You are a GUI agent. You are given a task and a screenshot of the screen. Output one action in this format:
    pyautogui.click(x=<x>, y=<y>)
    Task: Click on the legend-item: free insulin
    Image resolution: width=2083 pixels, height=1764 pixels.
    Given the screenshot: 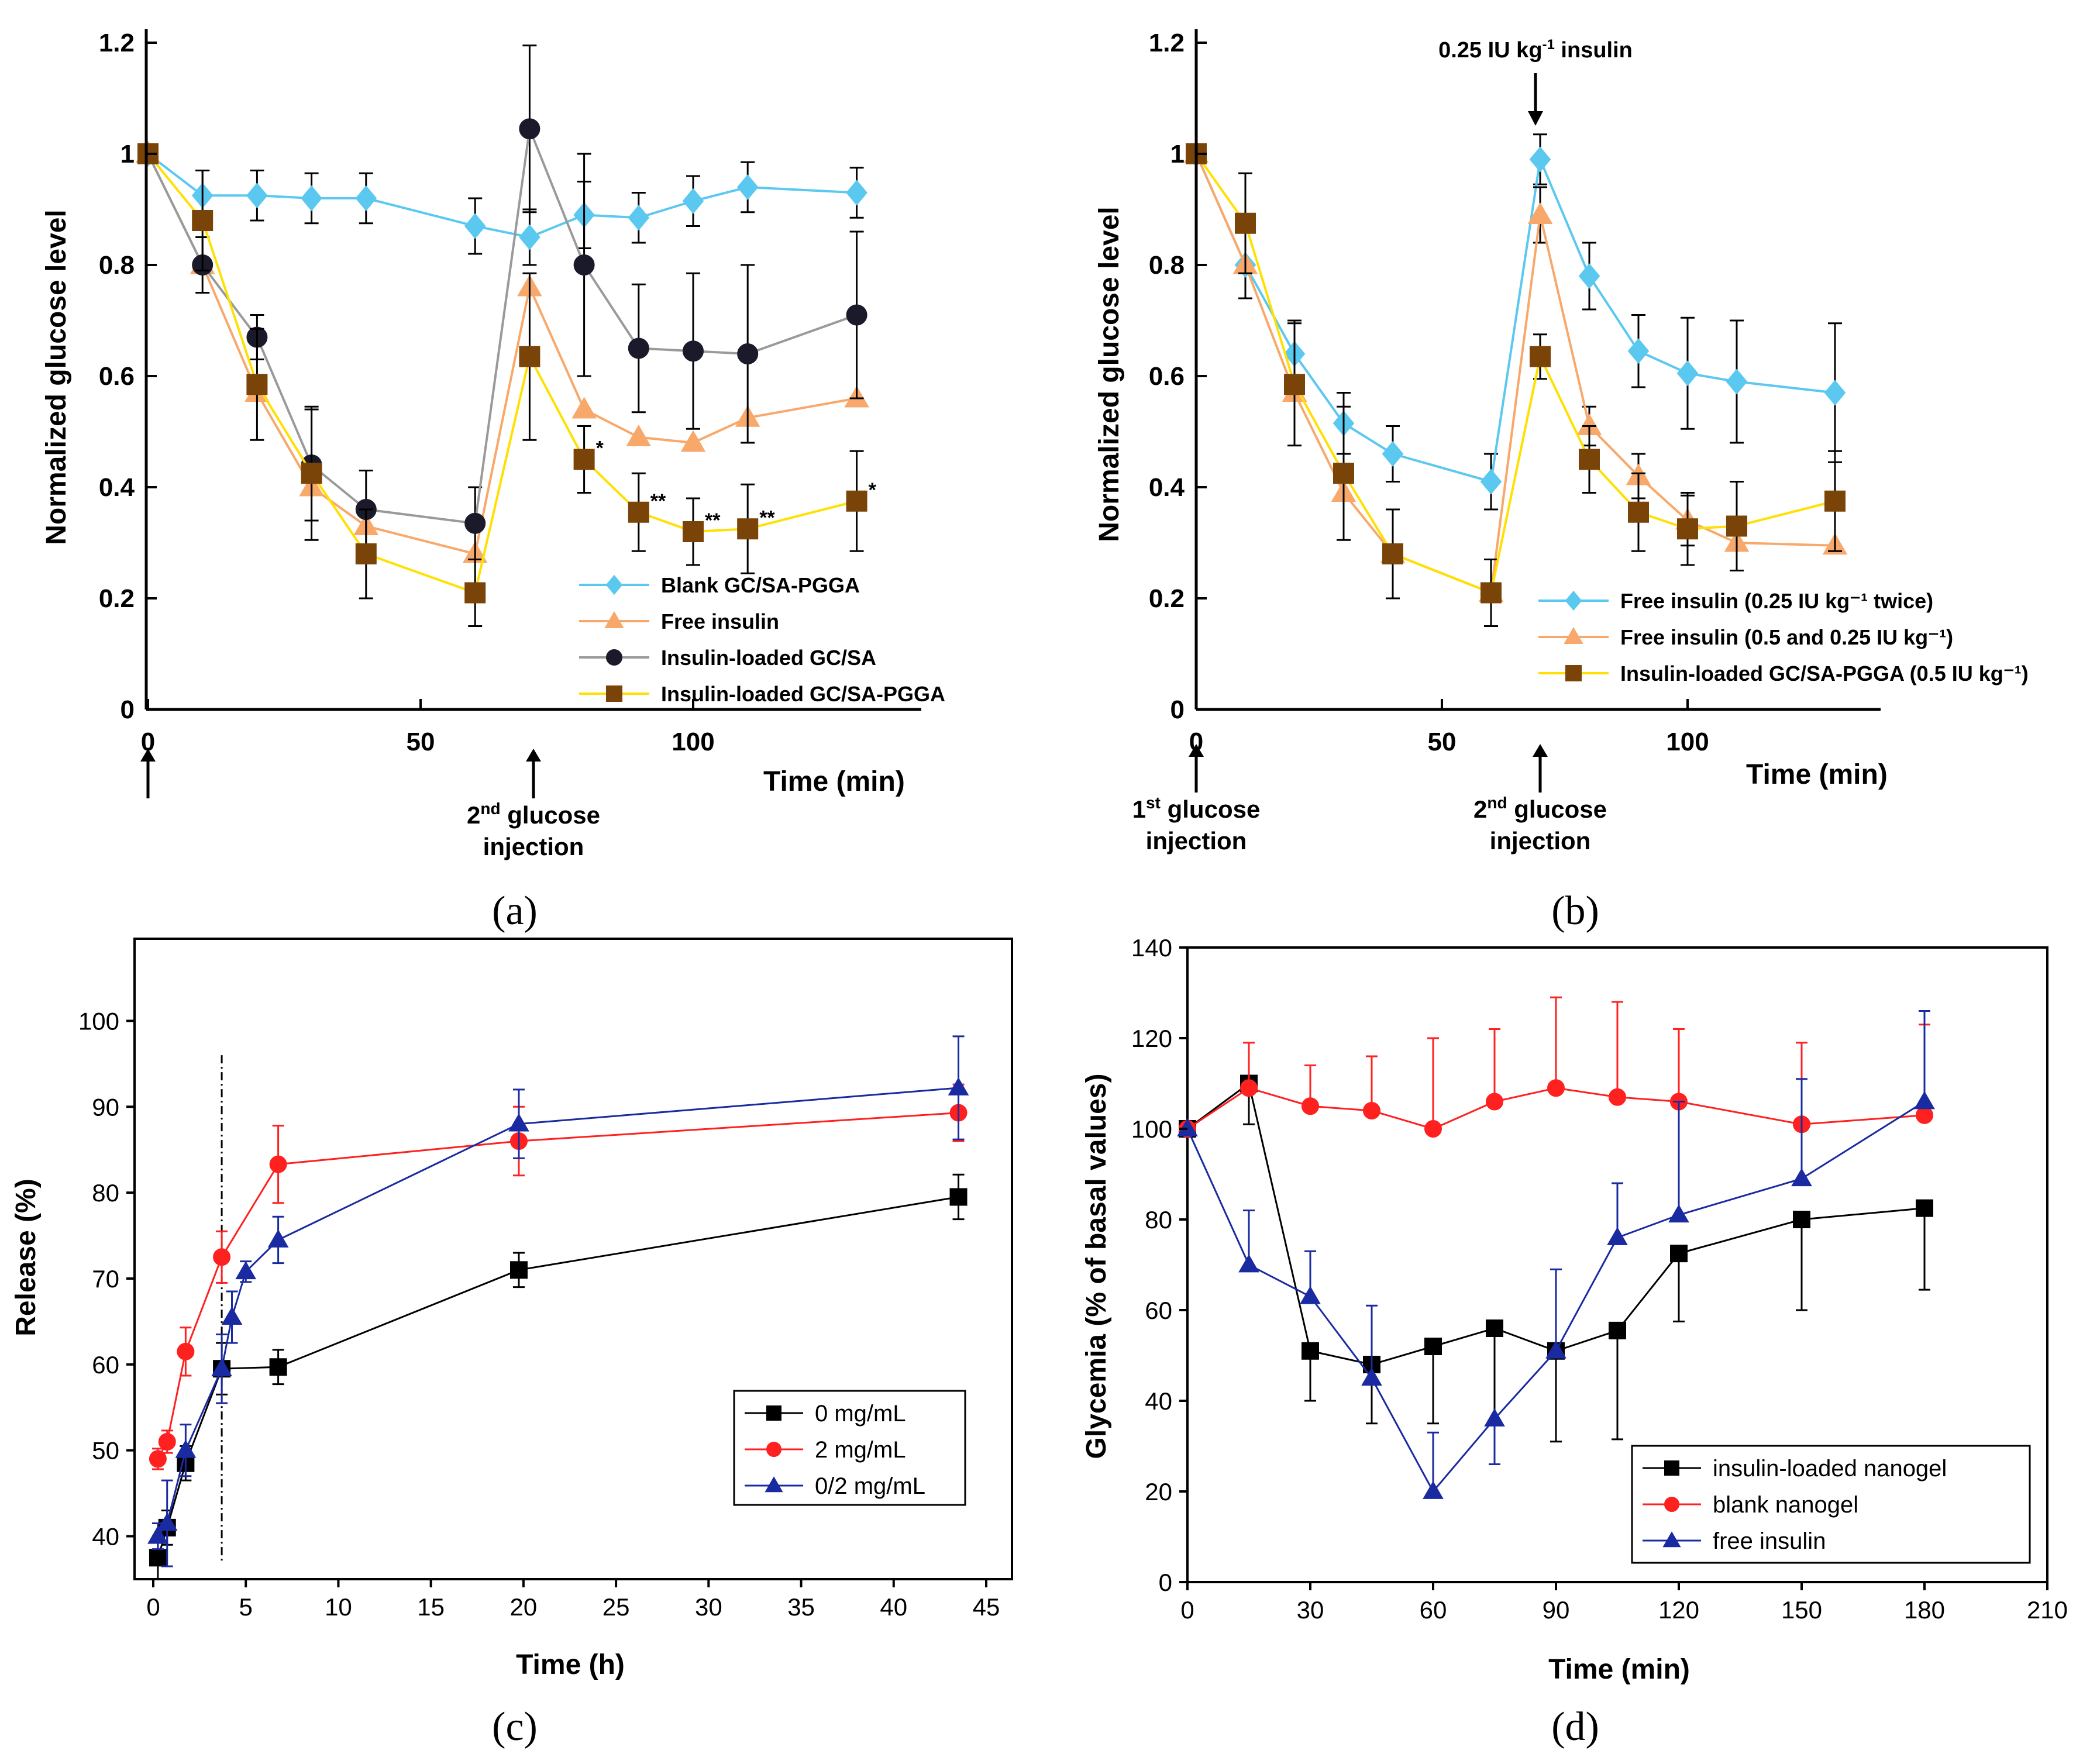 What is the action you would take?
    pyautogui.click(x=1735, y=1541)
    